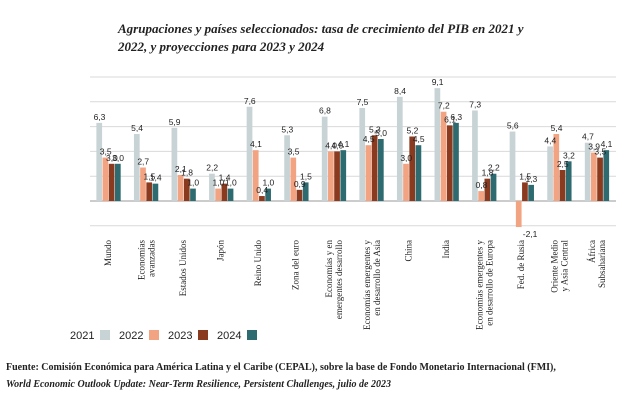 Image resolution: width=636 pixels, height=401 pixels. I want to click on data-label: 0,4, so click(262, 190).